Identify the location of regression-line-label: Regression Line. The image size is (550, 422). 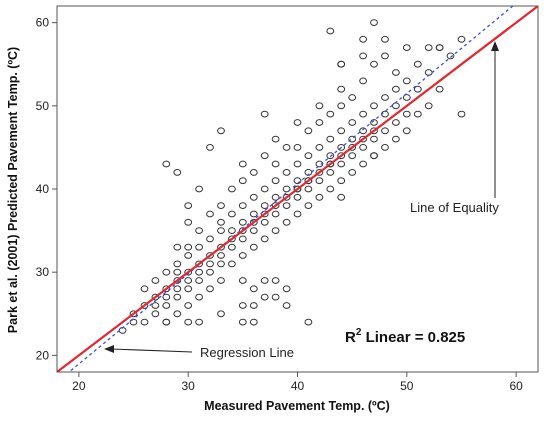
(247, 352).